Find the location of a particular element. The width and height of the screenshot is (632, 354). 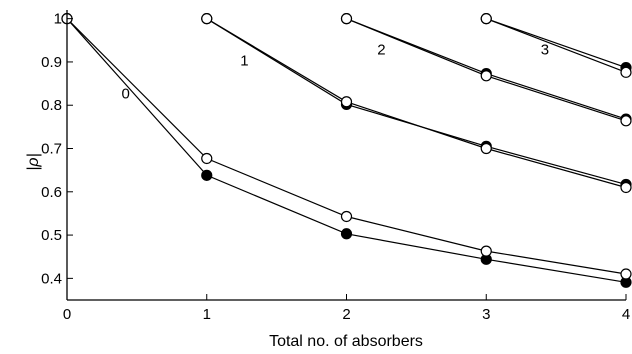

x-tick-label: 1 is located at coordinates (207, 314).